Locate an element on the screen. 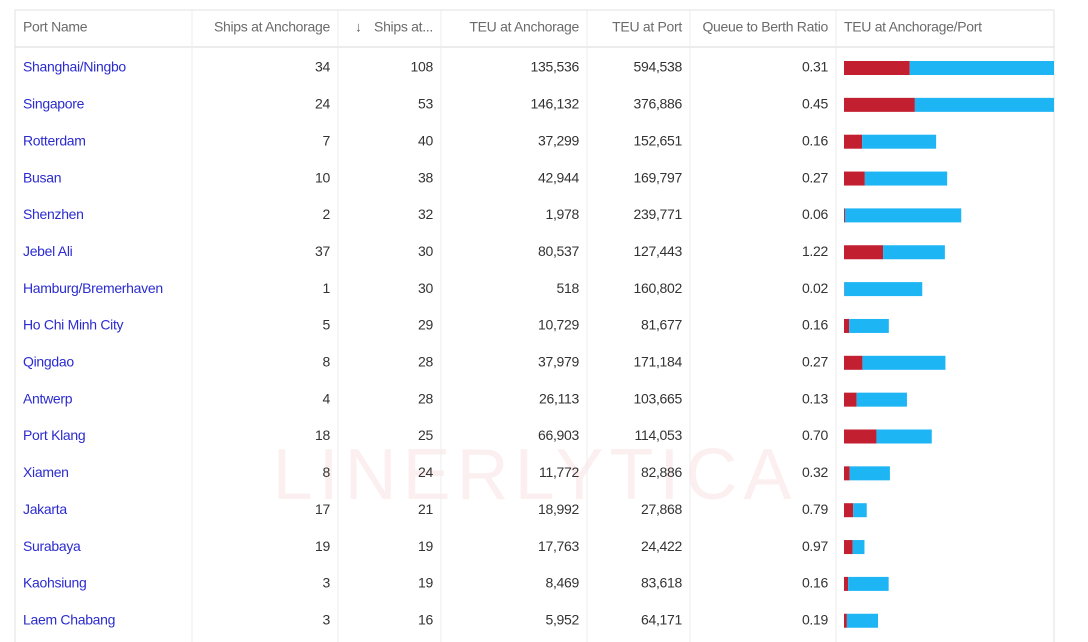 This screenshot has width=1088, height=642. cell: 18 is located at coordinates (322, 435).